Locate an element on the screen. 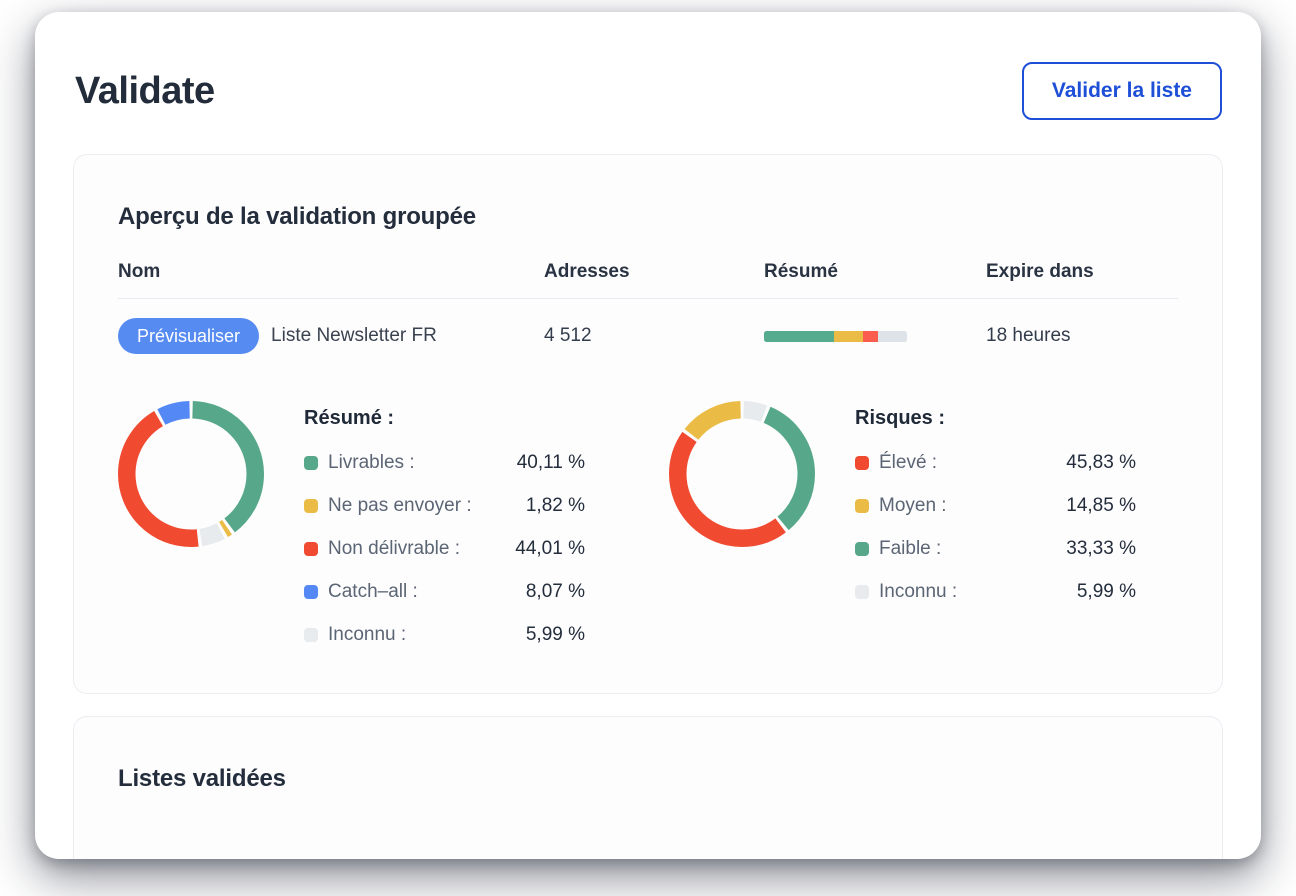  legend-row: Faible : 33,33 % is located at coordinates (995, 549).